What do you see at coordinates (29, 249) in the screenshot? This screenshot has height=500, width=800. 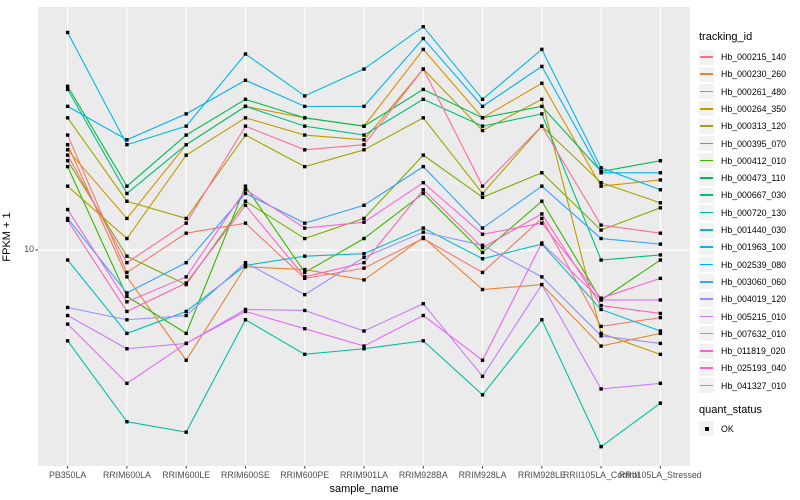 I see `y-tick-10: 10` at bounding box center [29, 249].